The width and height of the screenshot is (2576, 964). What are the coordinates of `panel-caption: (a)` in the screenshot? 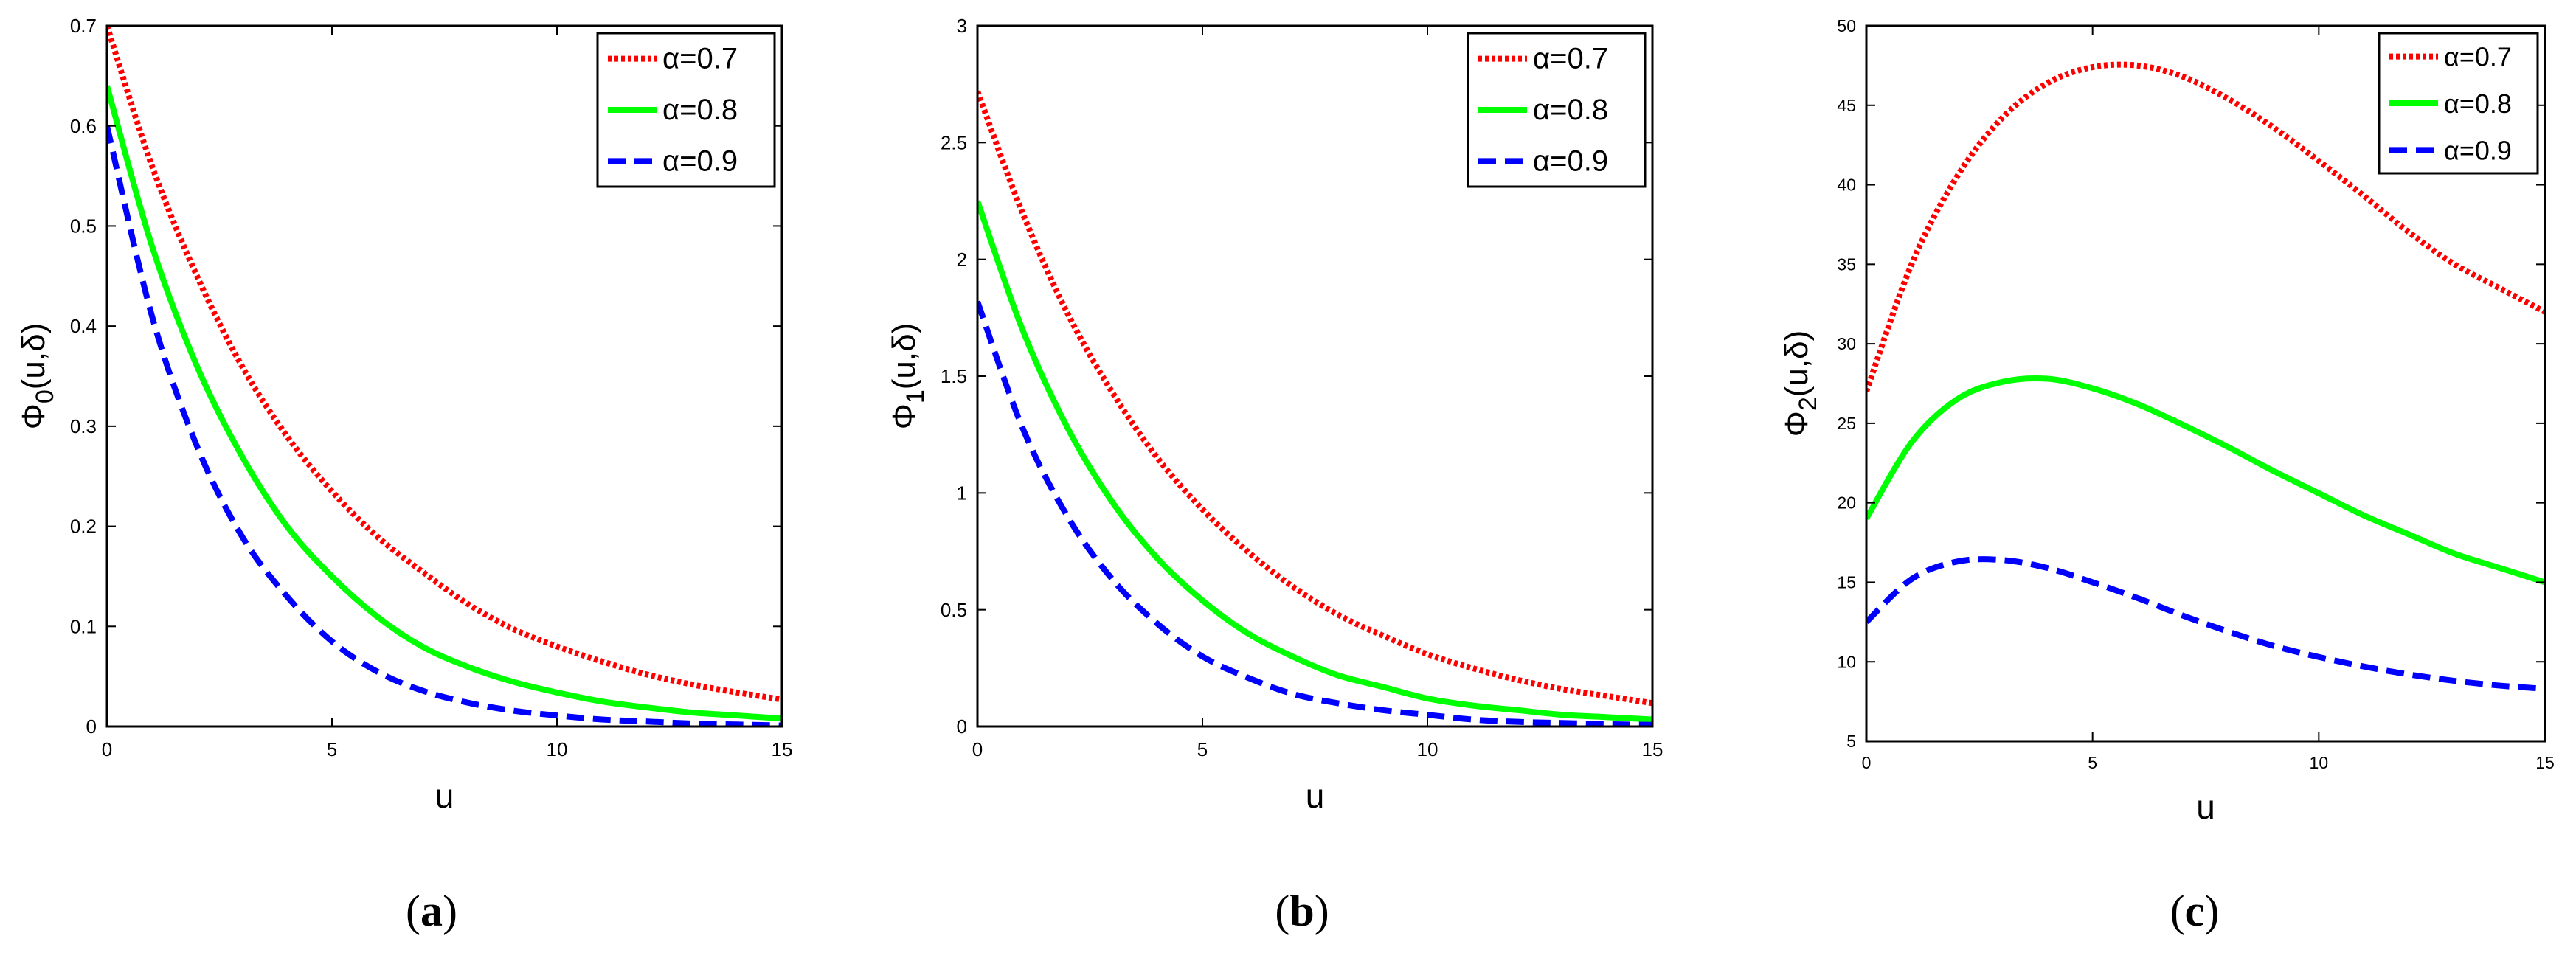 It's located at (432, 911).